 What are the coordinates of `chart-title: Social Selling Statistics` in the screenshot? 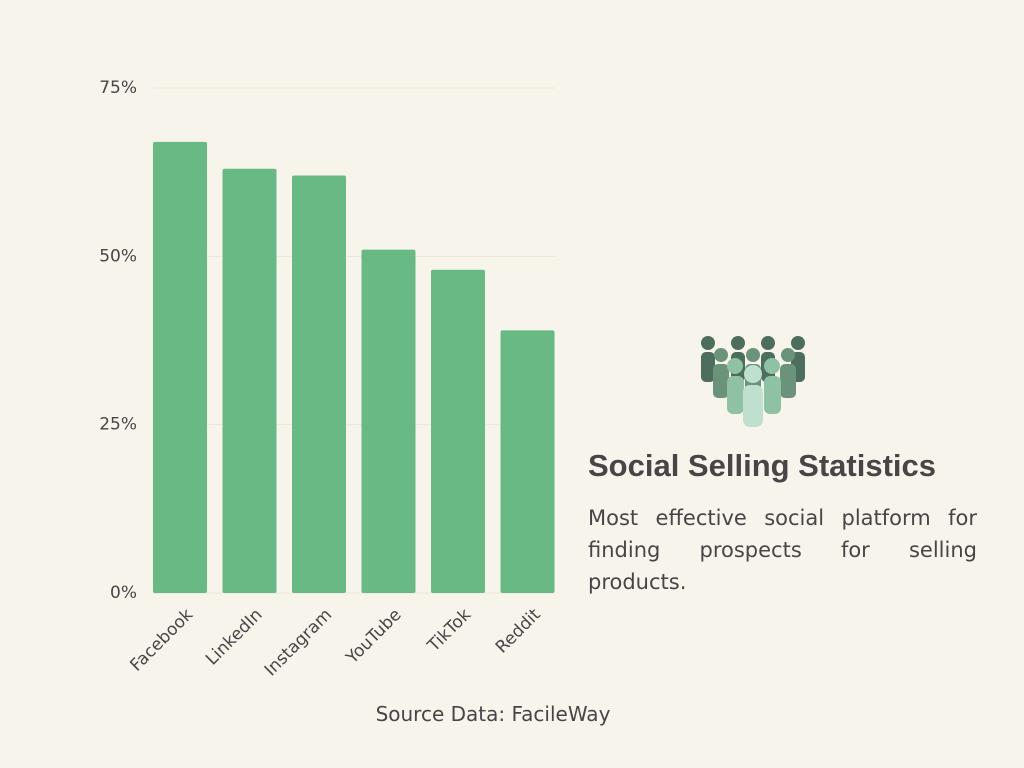 It's located at (762, 465).